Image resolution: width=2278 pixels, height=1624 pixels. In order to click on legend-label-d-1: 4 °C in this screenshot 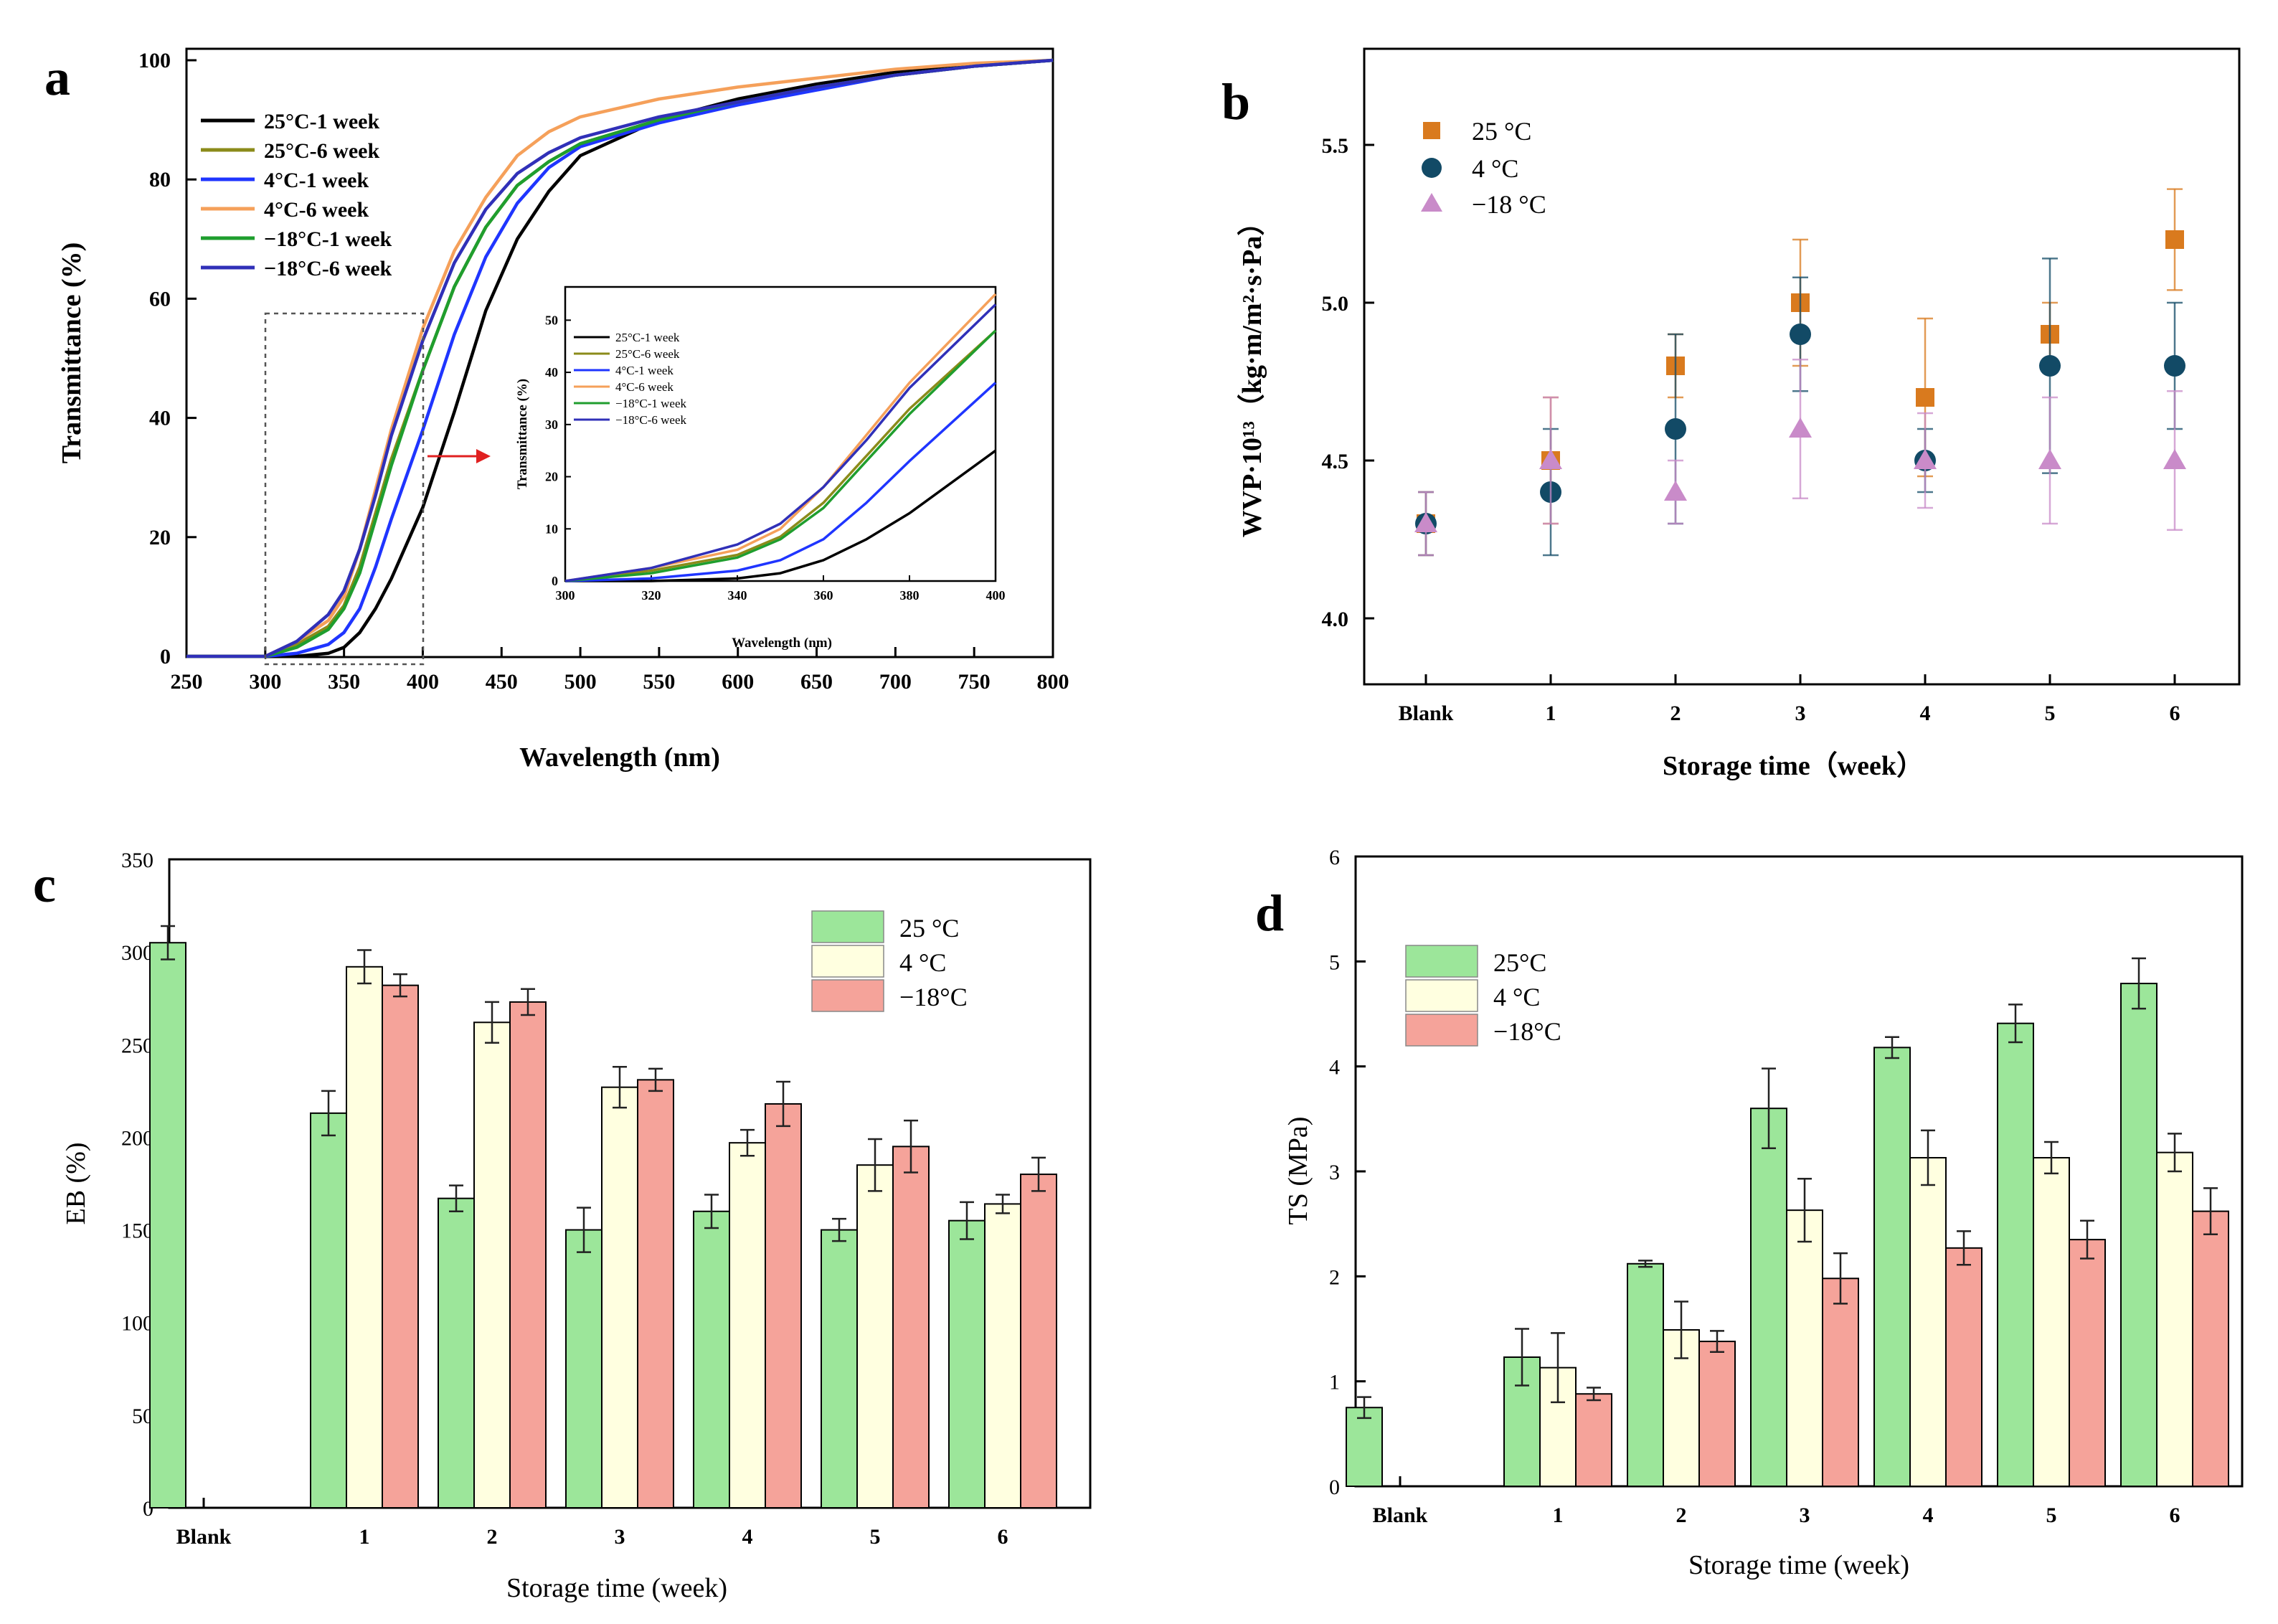, I will do `click(1516, 997)`.